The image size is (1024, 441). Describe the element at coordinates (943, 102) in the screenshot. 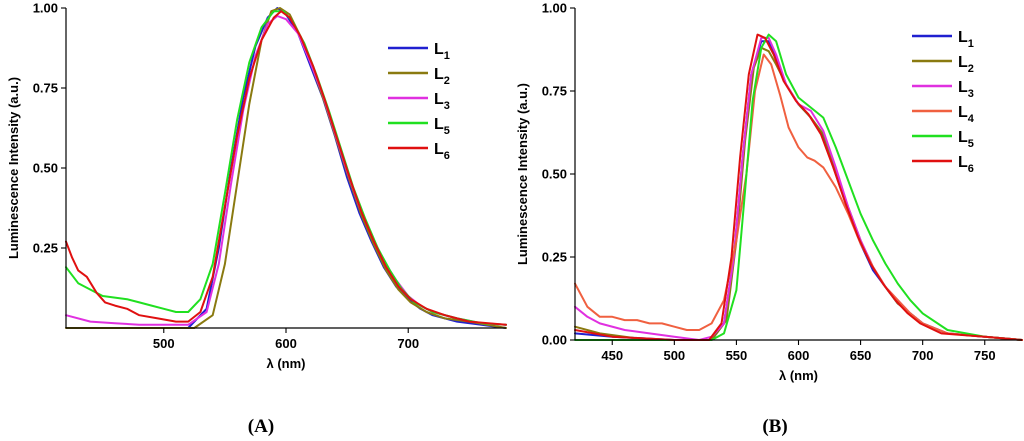

I see `legend: L1 L2 L3 L4 L5 L6` at that location.